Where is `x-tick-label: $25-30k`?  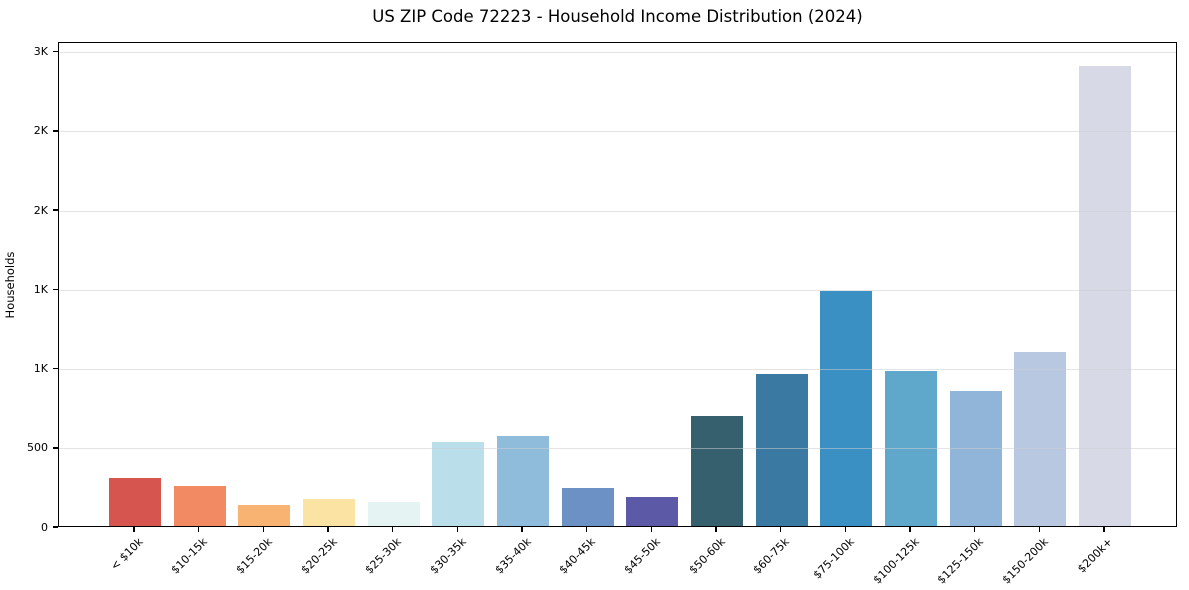
x-tick-label: $25-30k is located at coordinates (383, 556).